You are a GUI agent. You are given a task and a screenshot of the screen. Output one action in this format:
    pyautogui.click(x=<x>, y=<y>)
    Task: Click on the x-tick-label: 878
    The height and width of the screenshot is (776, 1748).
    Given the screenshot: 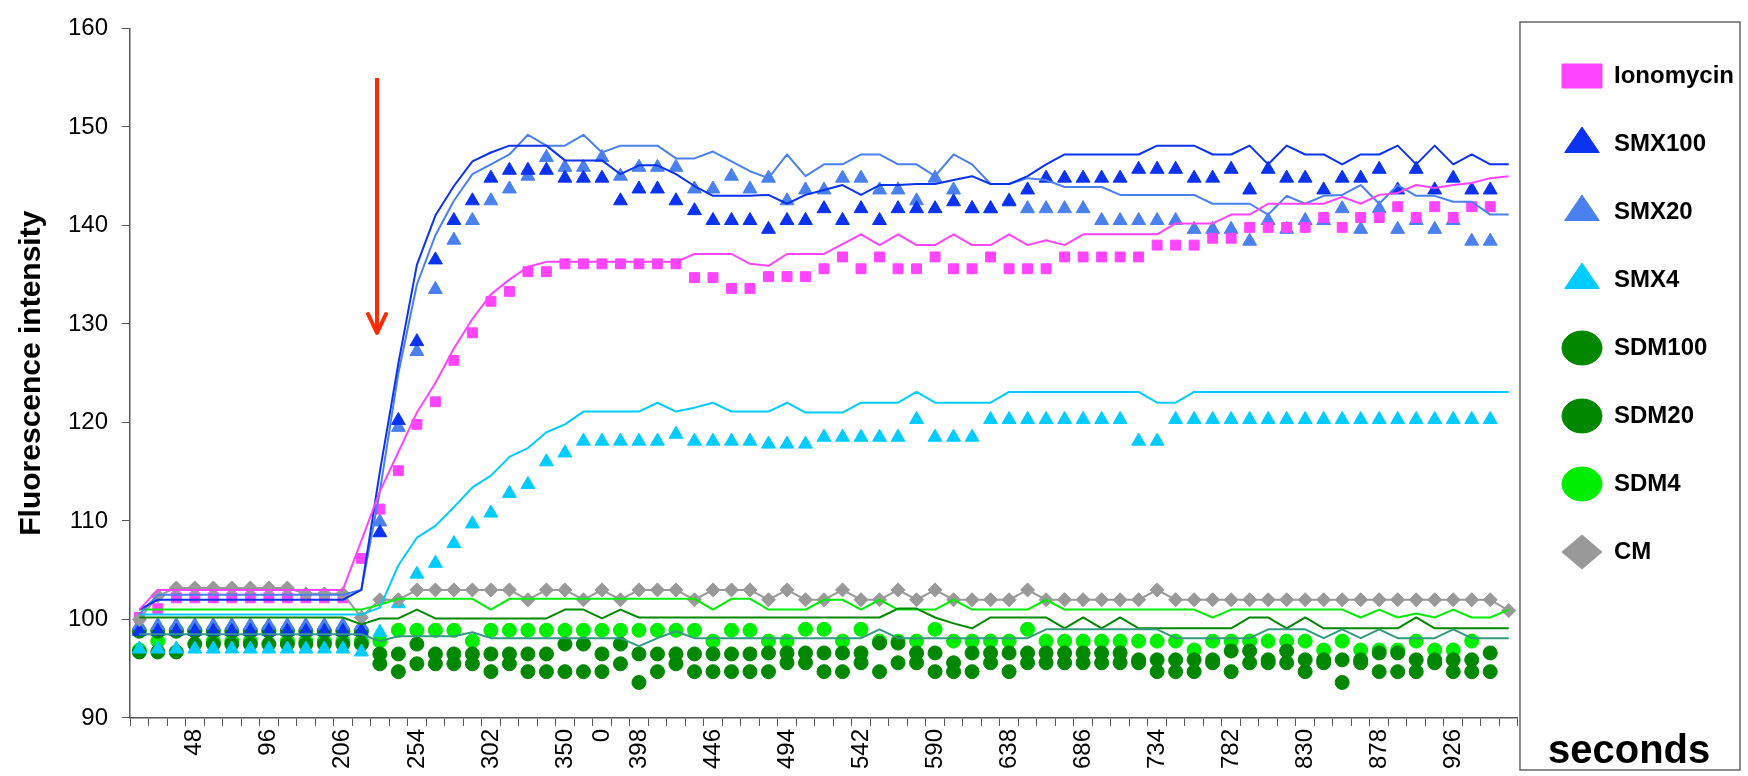 What is the action you would take?
    pyautogui.click(x=1377, y=748)
    